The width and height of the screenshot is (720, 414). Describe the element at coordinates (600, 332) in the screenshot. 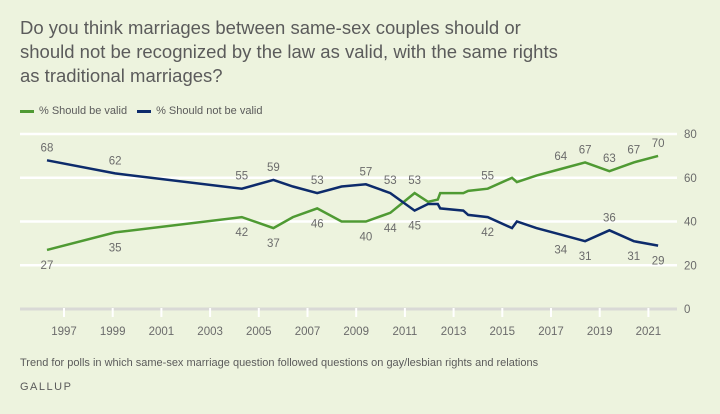

I see `x-tick-label: 2019` at that location.